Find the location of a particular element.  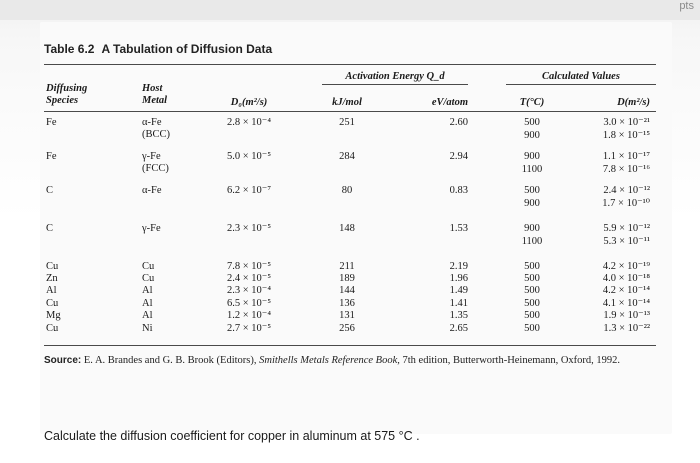

cell-ev-atom: 2.19 is located at coordinates (458, 266).